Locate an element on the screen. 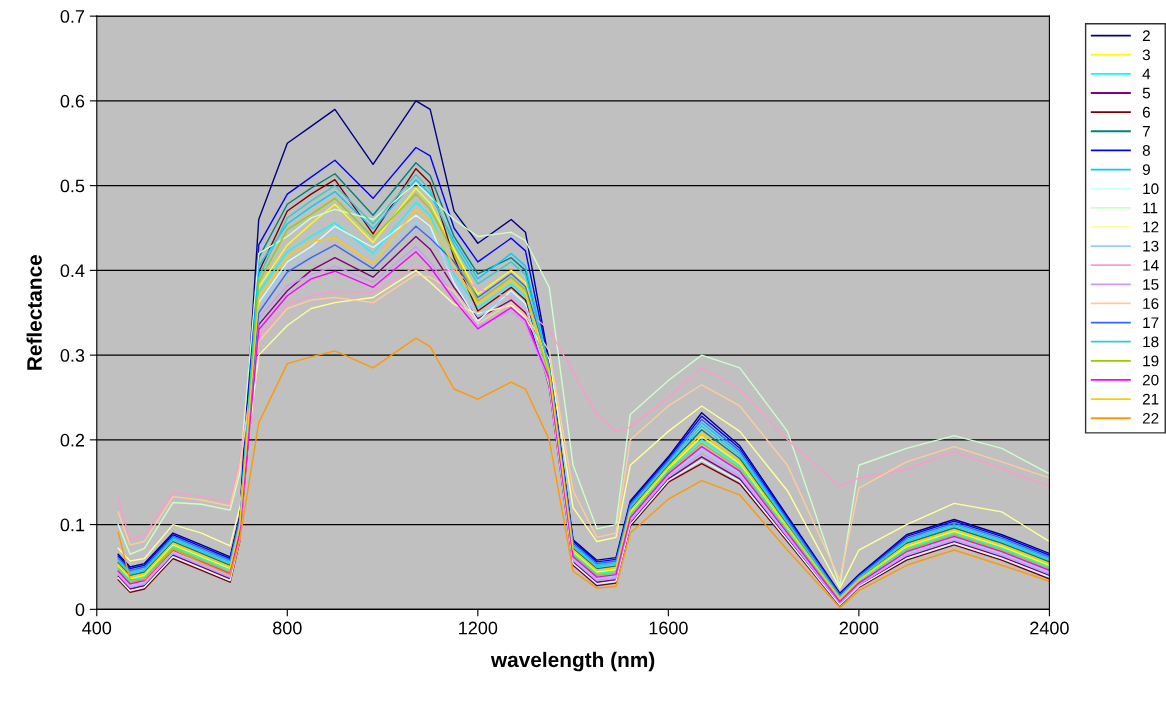 The image size is (1166, 702). legend-label: 6 is located at coordinates (1146, 112).